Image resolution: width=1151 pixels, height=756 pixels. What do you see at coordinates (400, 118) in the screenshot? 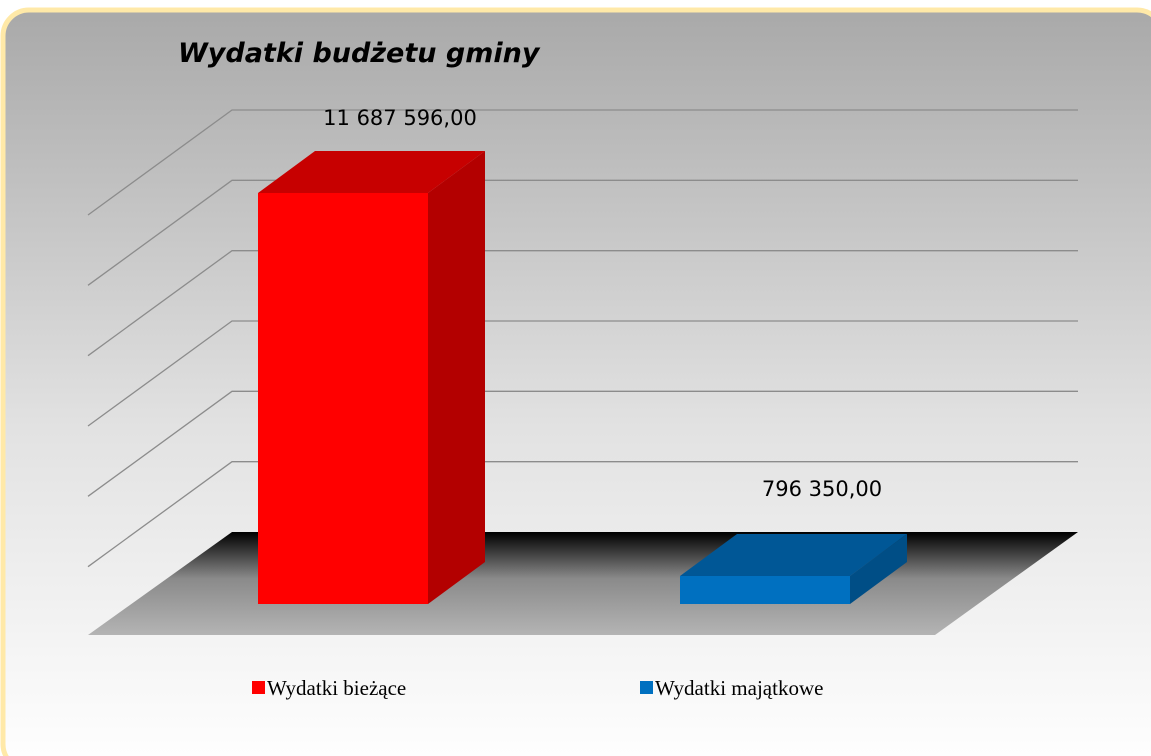
I see `value-label: 11 687 596,00` at bounding box center [400, 118].